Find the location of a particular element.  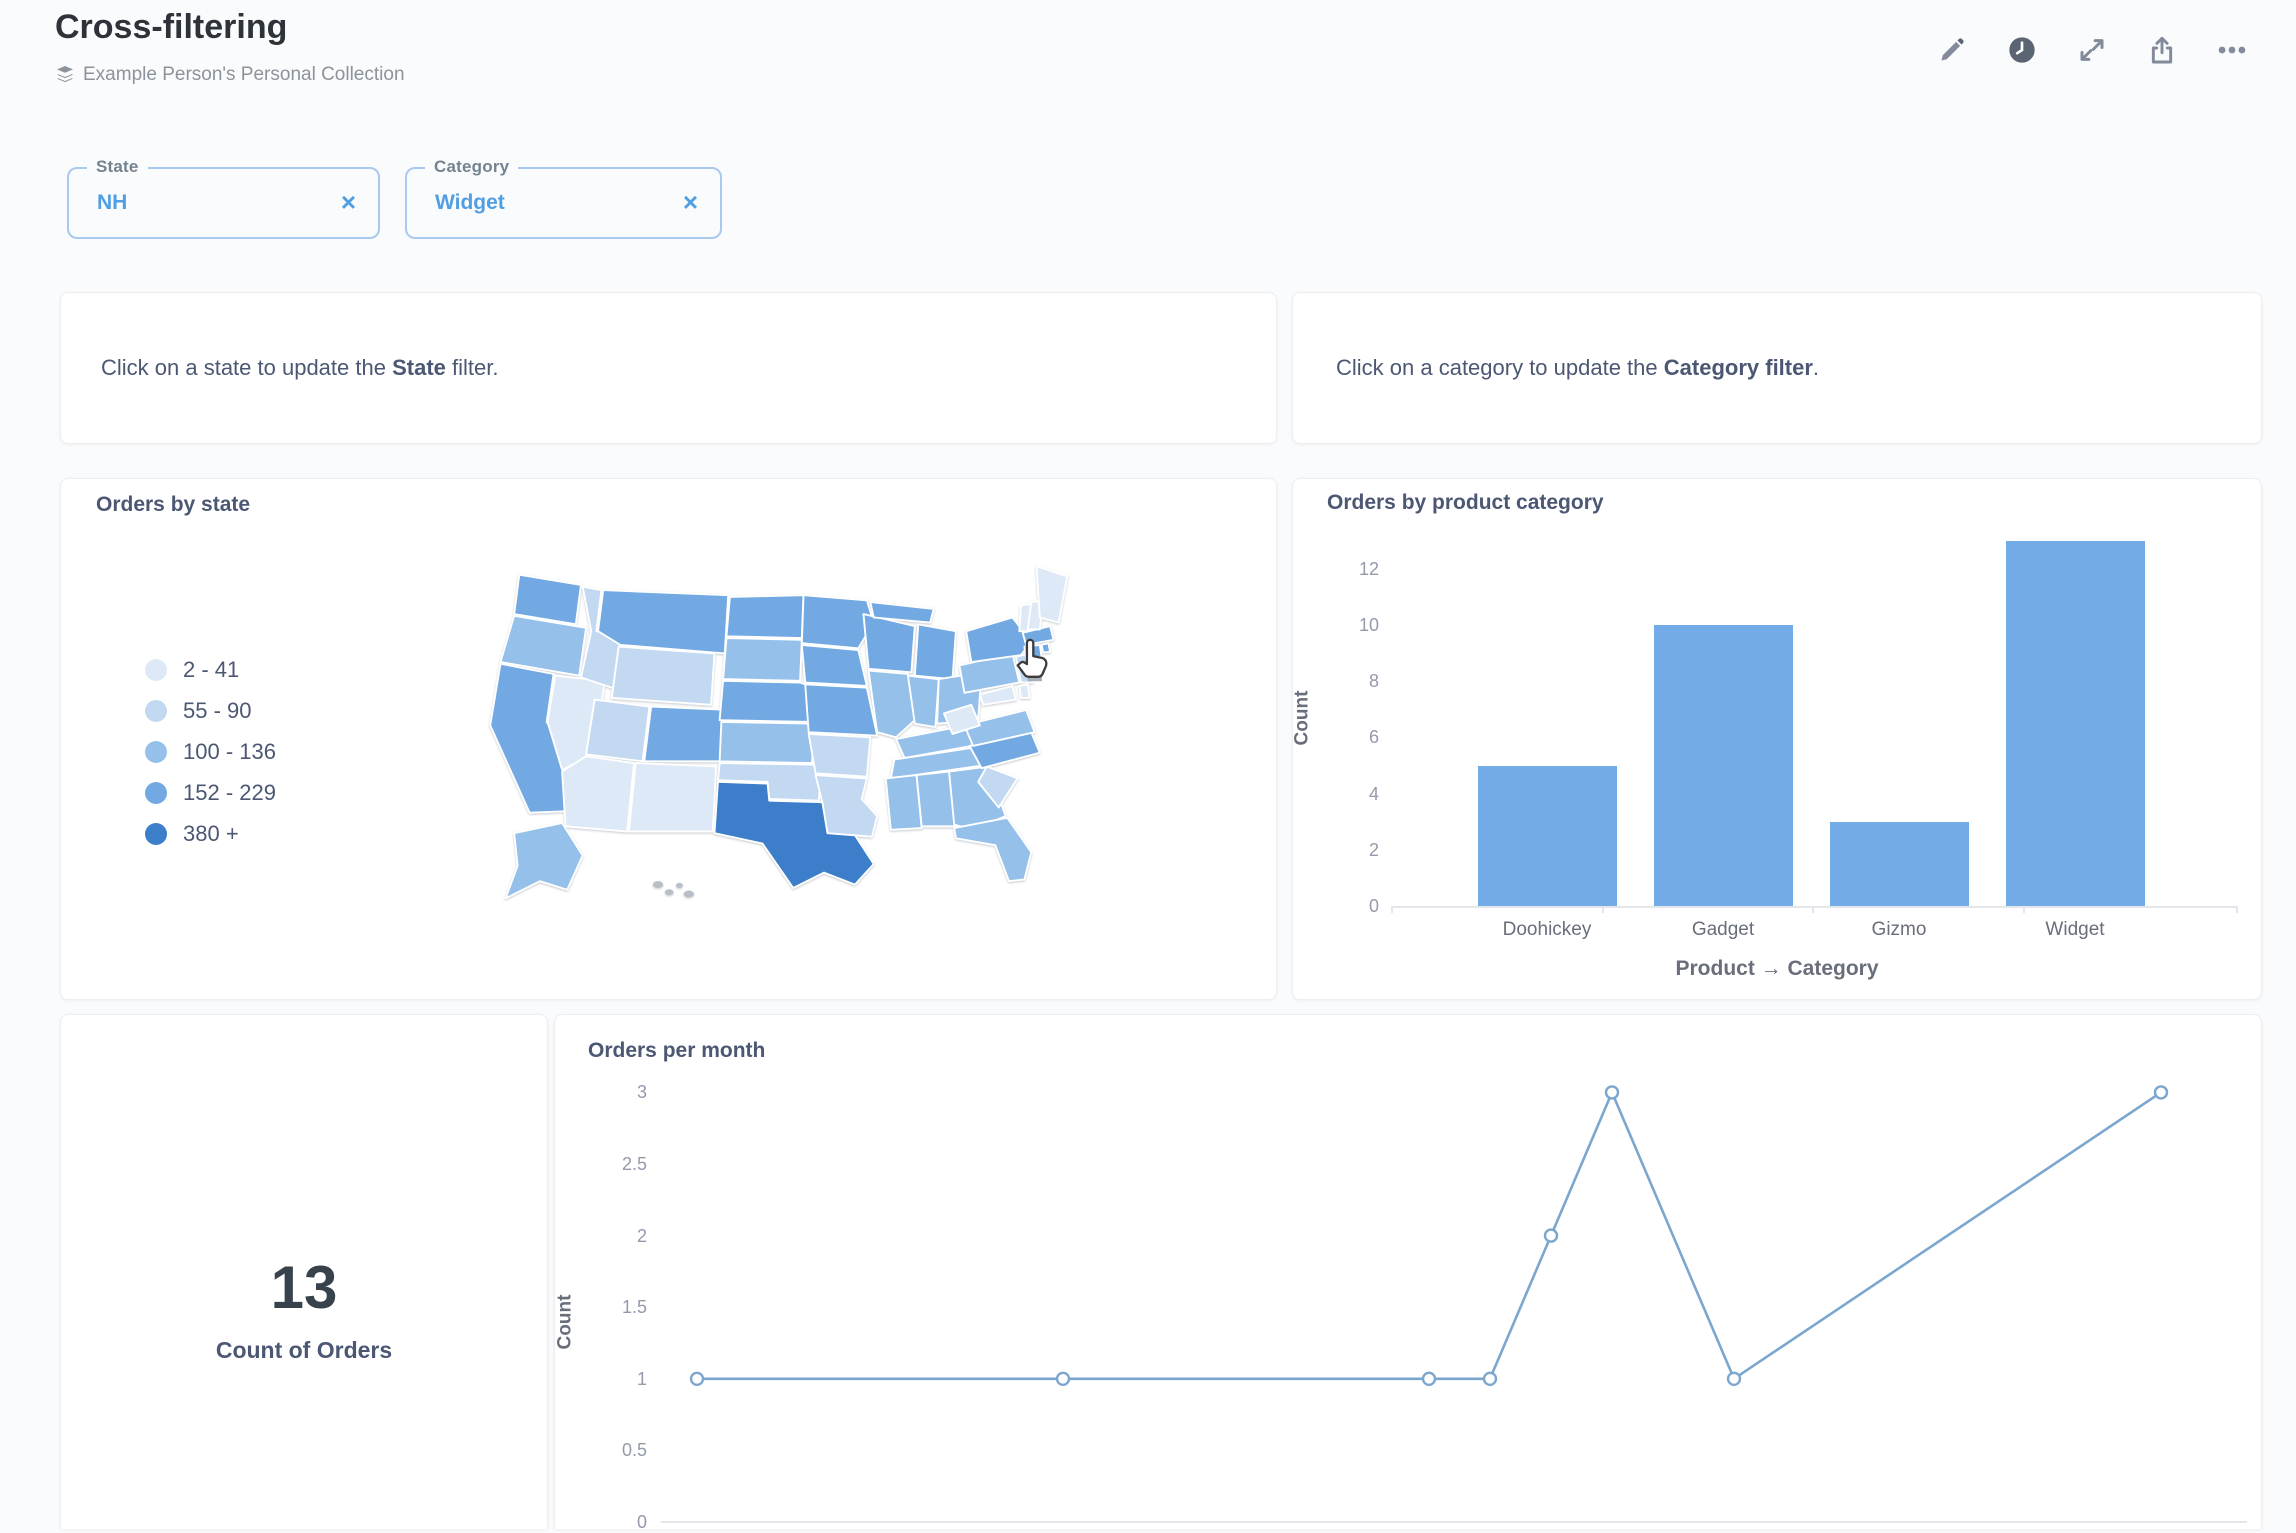

bar-ytick-4: 4 is located at coordinates (1373, 793).